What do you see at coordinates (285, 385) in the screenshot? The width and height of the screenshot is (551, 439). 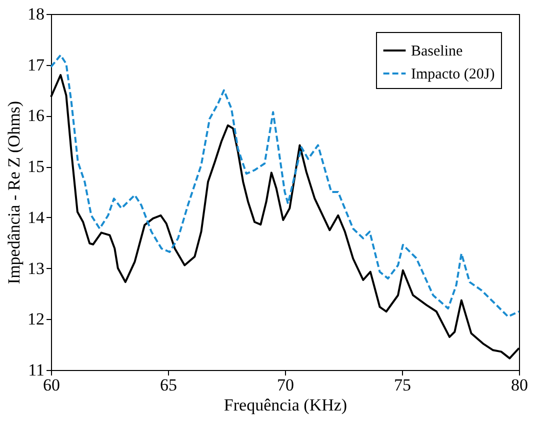 I see `x-tick-label: 70` at bounding box center [285, 385].